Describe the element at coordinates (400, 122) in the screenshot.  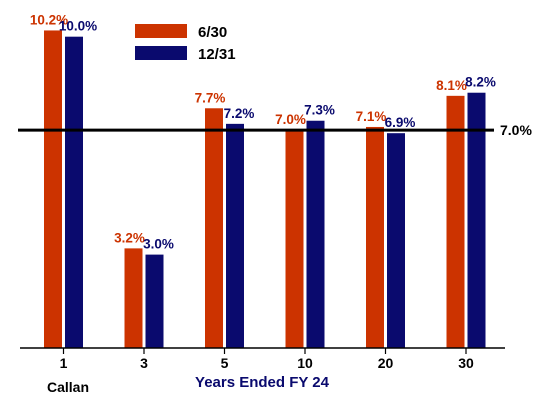
I see `data-label-series-2-cat-20: 6.9%` at that location.